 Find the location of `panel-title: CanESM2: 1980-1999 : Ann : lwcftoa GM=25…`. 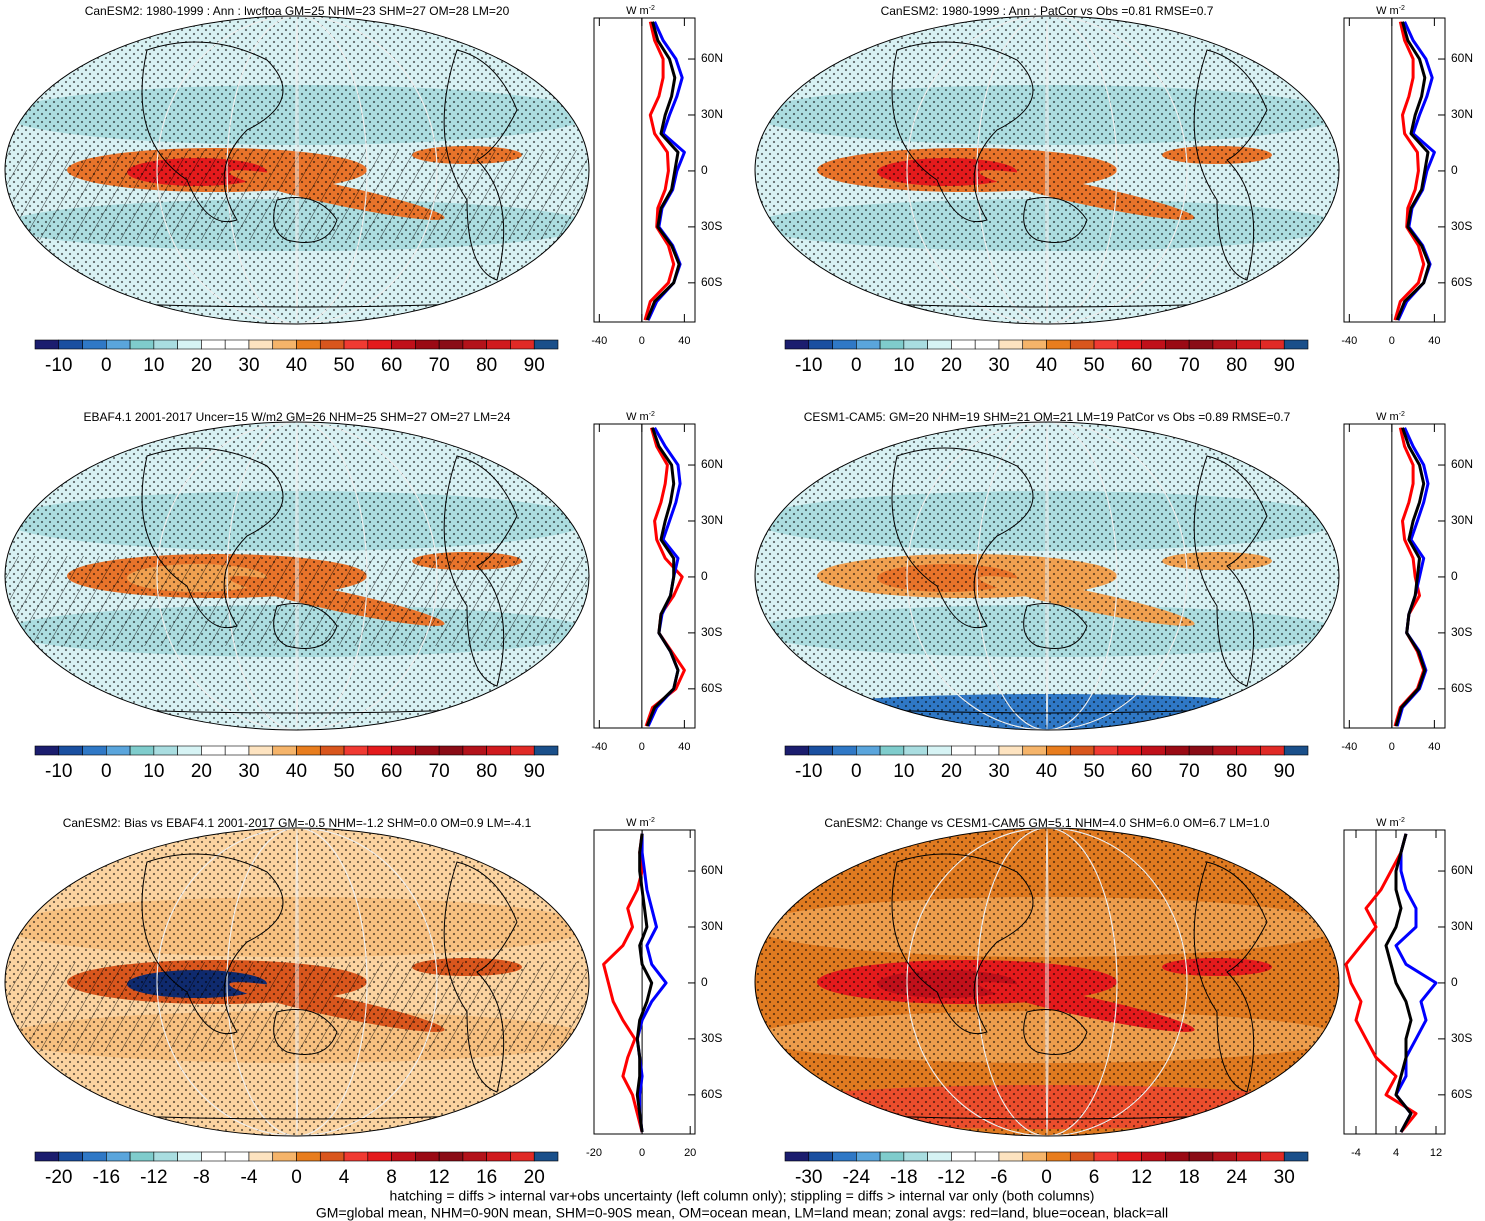

panel-title: CanESM2: 1980-1999 : Ann : lwcftoa GM=25… is located at coordinates (297, 11).